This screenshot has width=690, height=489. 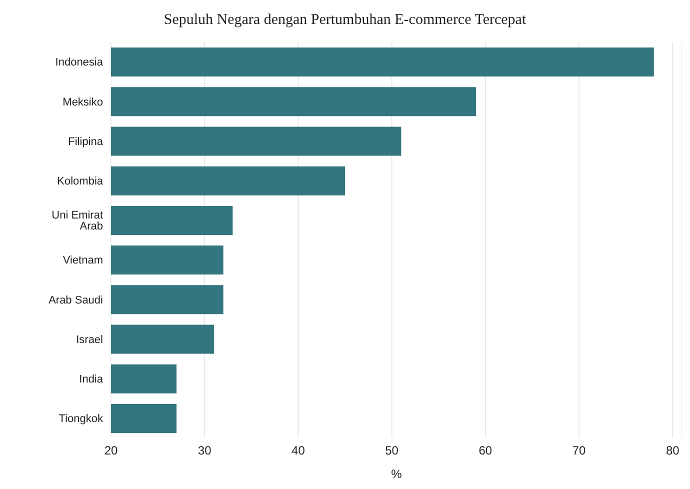 I want to click on x-tick-label: 80, so click(x=673, y=451).